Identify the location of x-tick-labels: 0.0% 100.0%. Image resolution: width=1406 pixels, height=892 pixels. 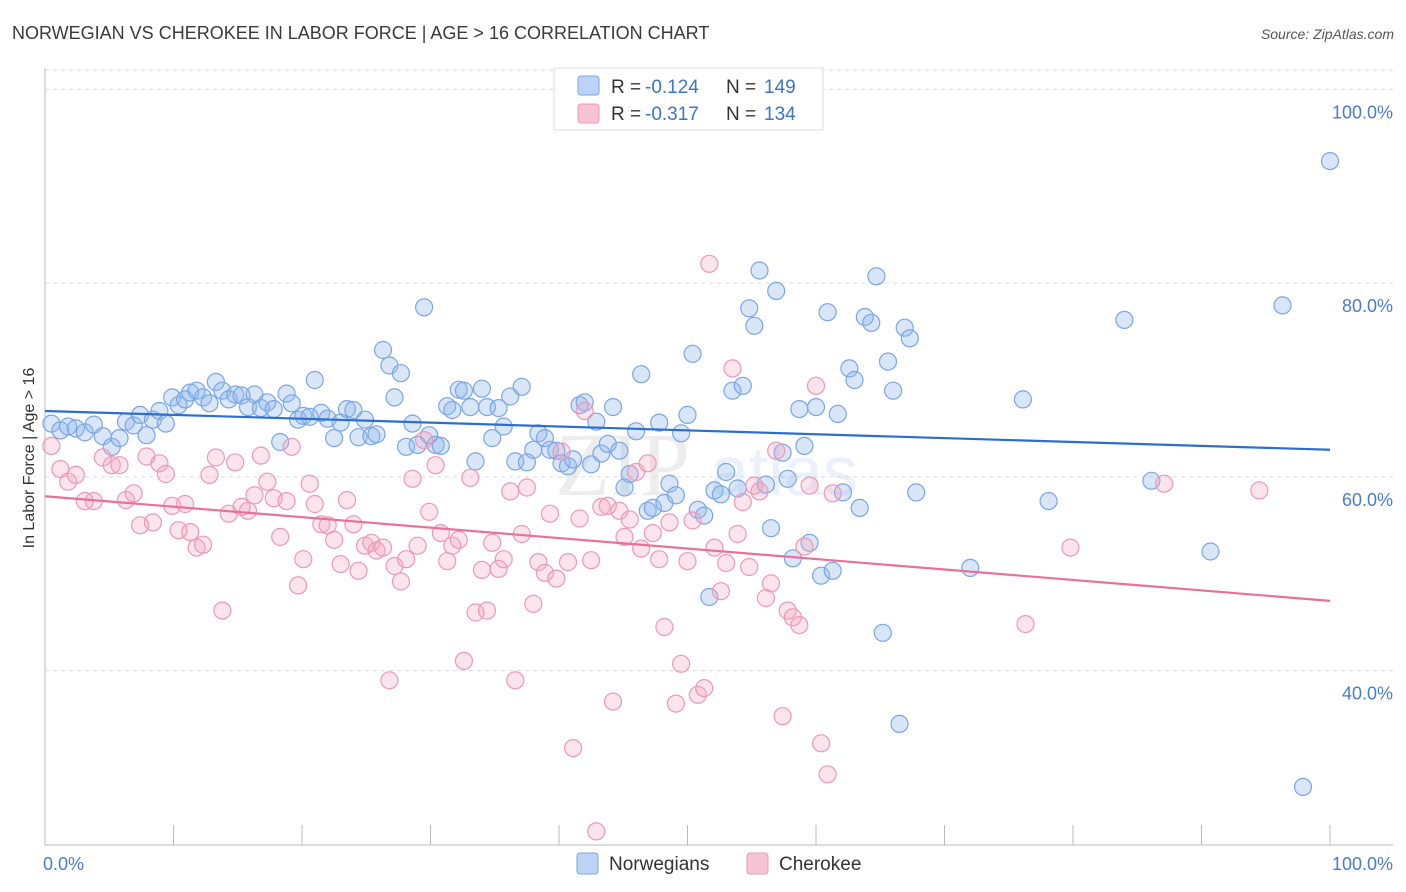
(718, 864).